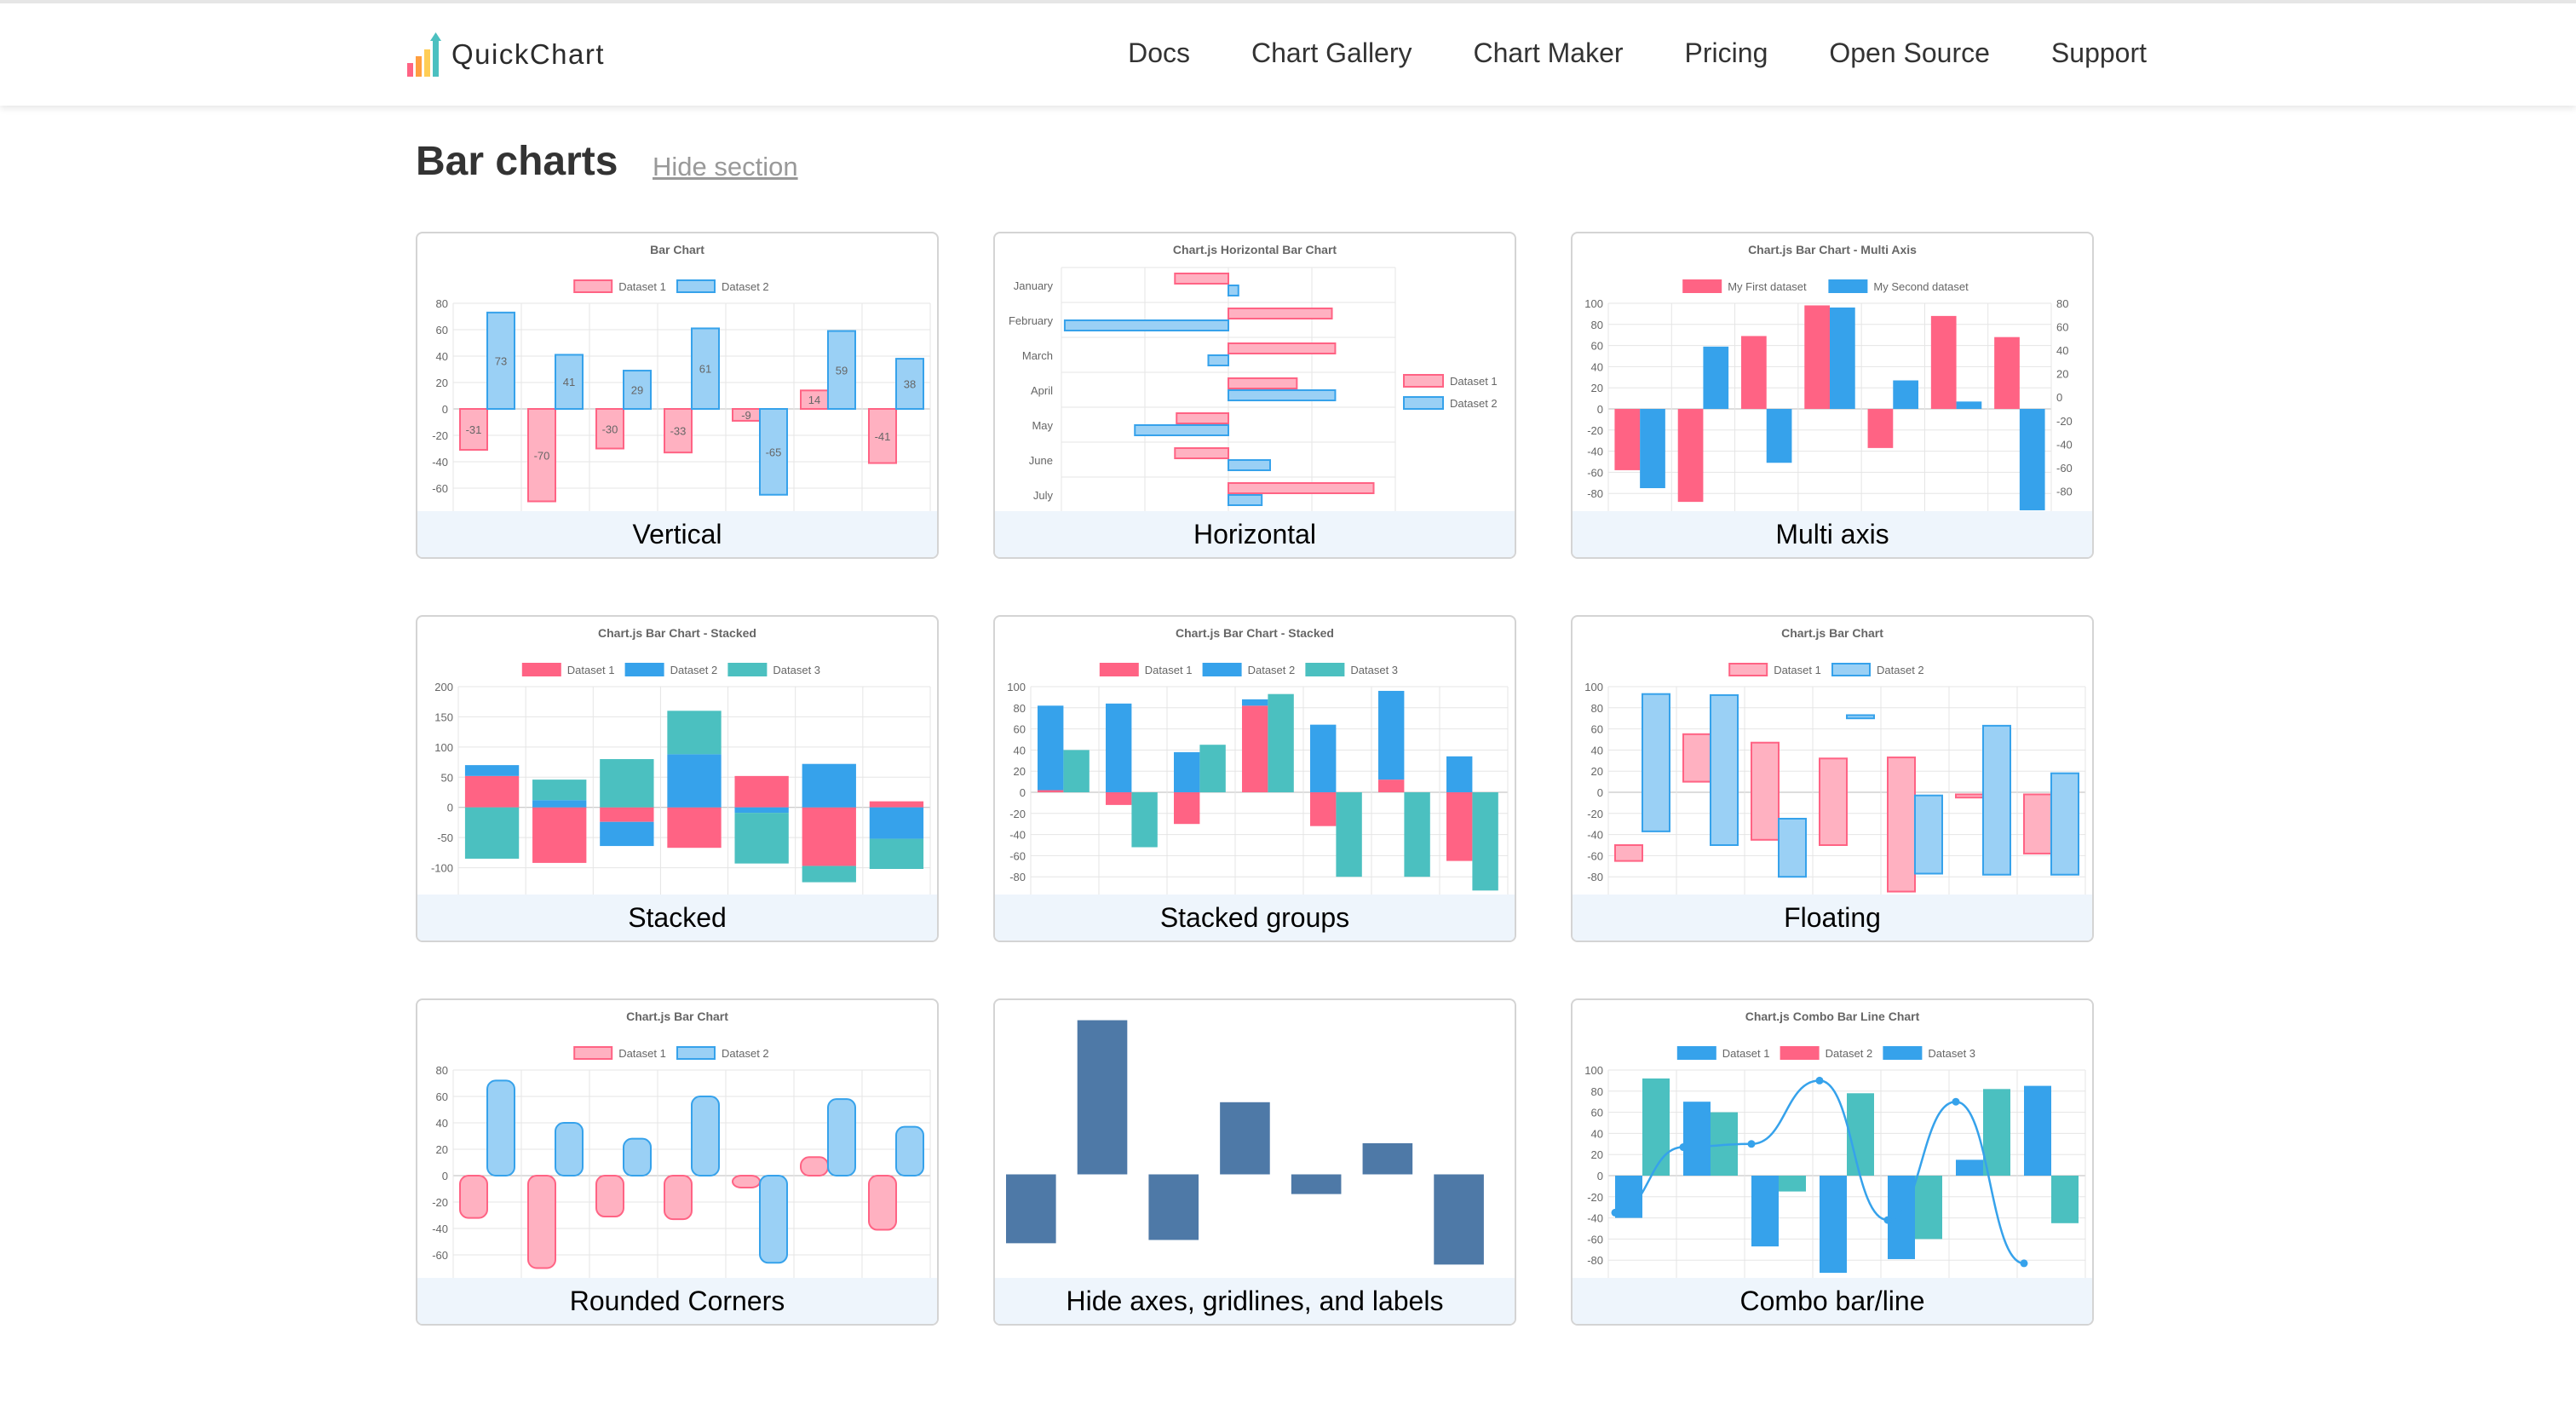 The height and width of the screenshot is (1421, 2576). Describe the element at coordinates (1020, 730) in the screenshot. I see `y-tick-label: 60` at that location.